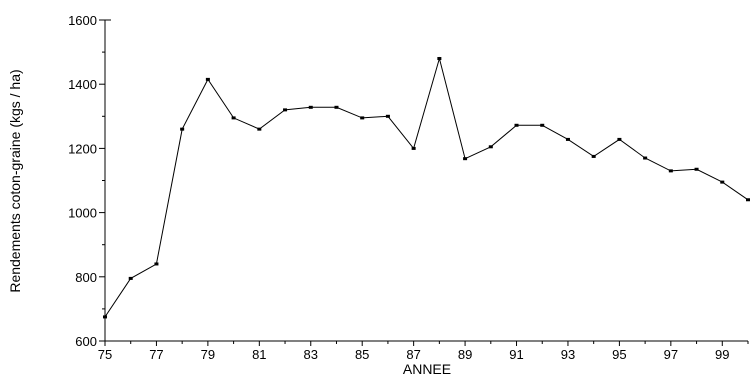 The image size is (751, 376). I want to click on y-tick-label: 600, so click(86, 341).